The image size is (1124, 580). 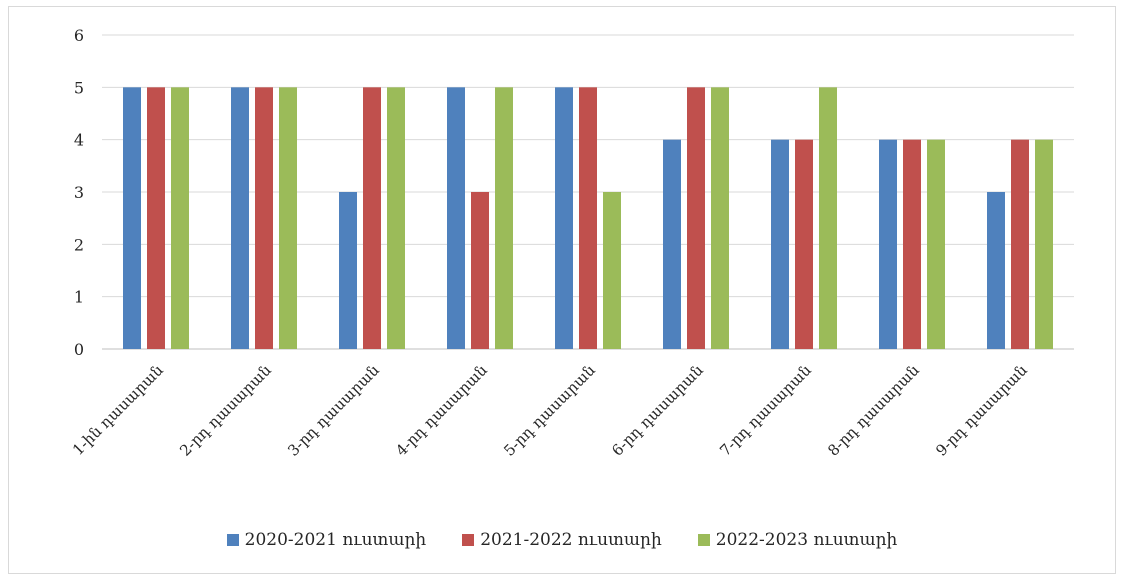 What do you see at coordinates (981, 410) in the screenshot?
I see `x-category-label: 9-րդ դասարան` at bounding box center [981, 410].